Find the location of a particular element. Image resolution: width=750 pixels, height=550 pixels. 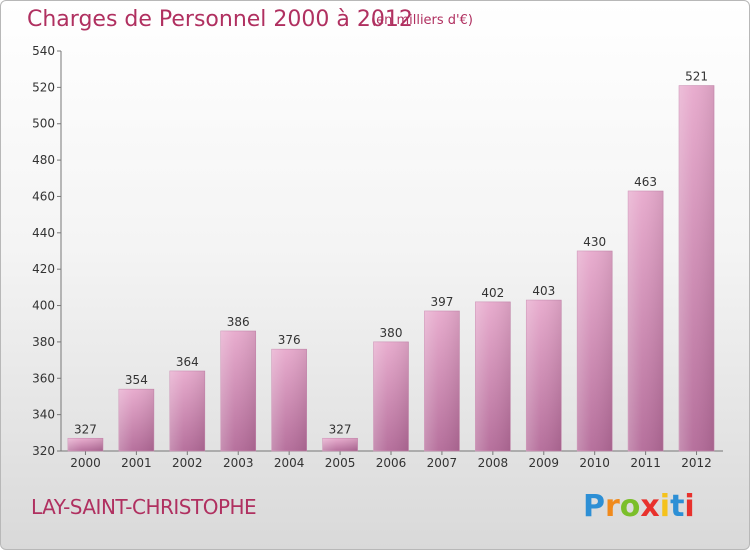

y-tick-label: 420 is located at coordinates (43, 269).